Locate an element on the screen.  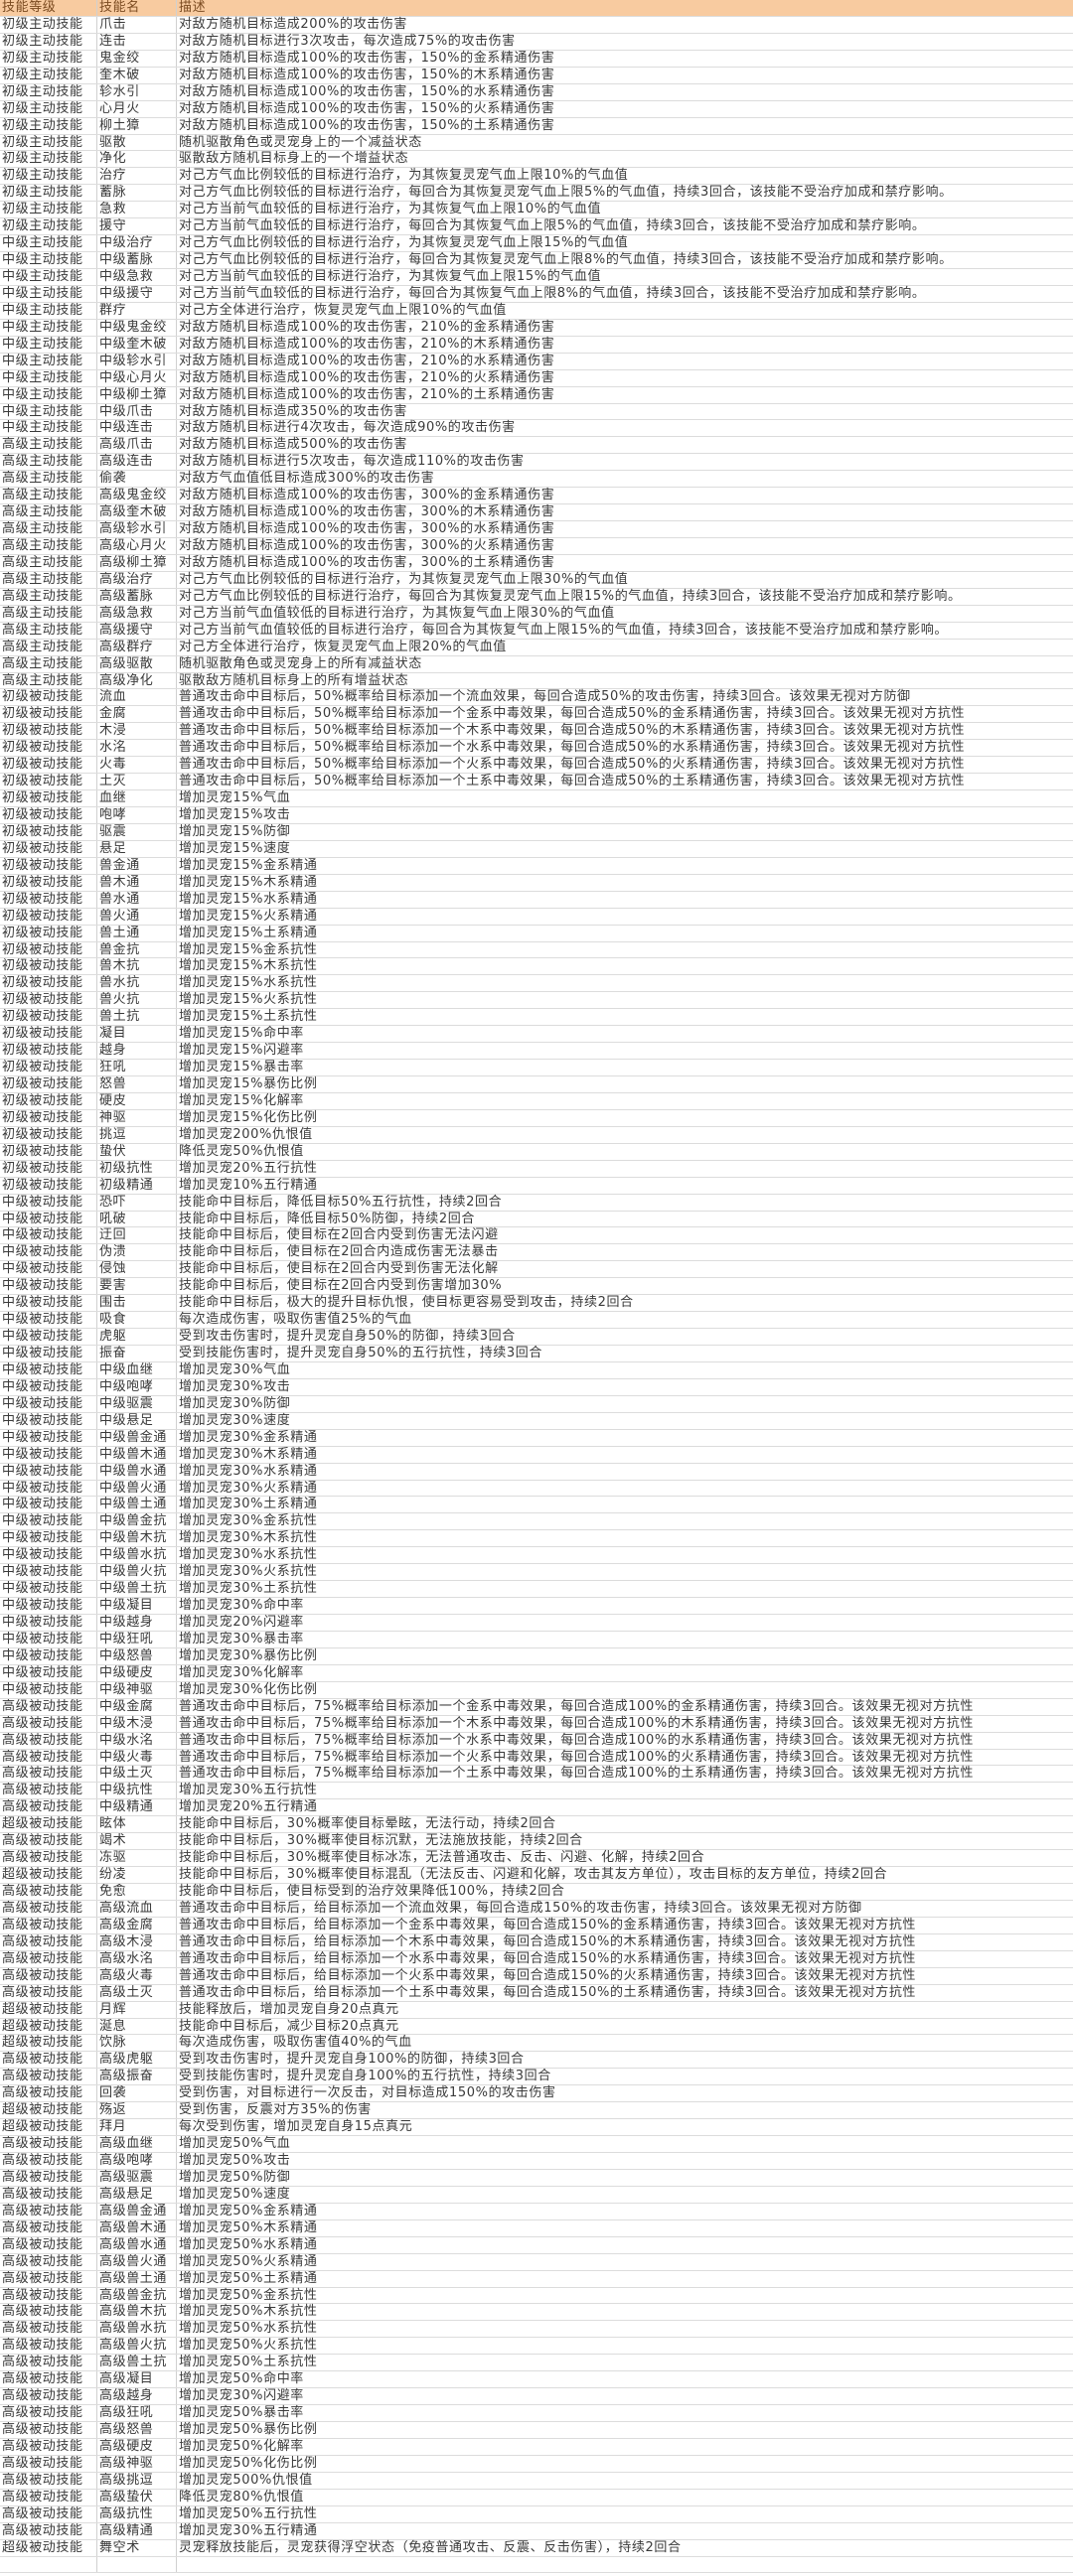
skill-description-cell: 技能释放后，增加灵宠自身20点真元 is located at coordinates (289, 2009).